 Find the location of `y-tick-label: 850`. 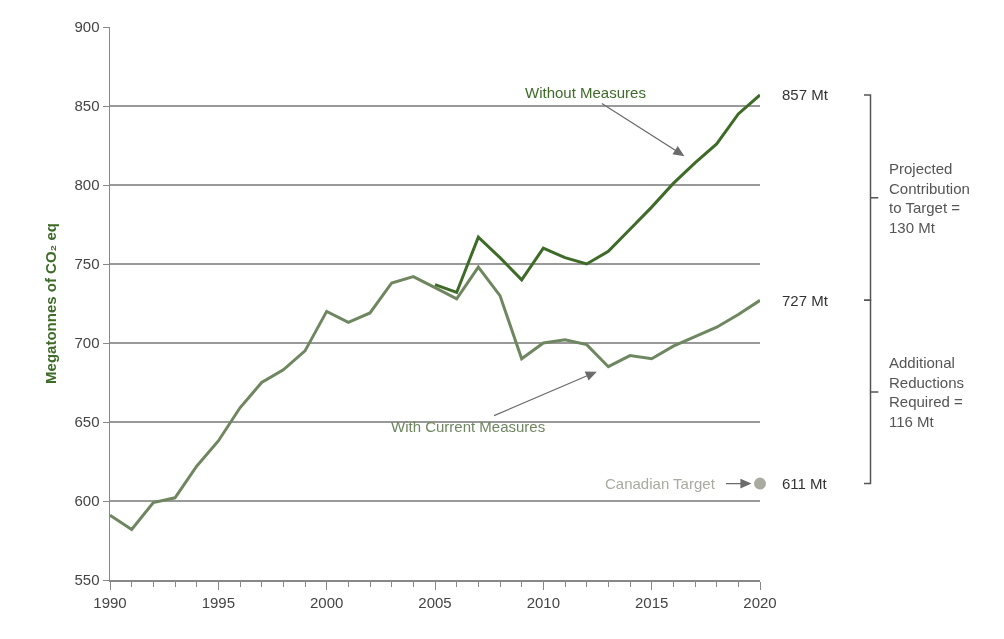

y-tick-label: 850 is located at coordinates (87, 106).